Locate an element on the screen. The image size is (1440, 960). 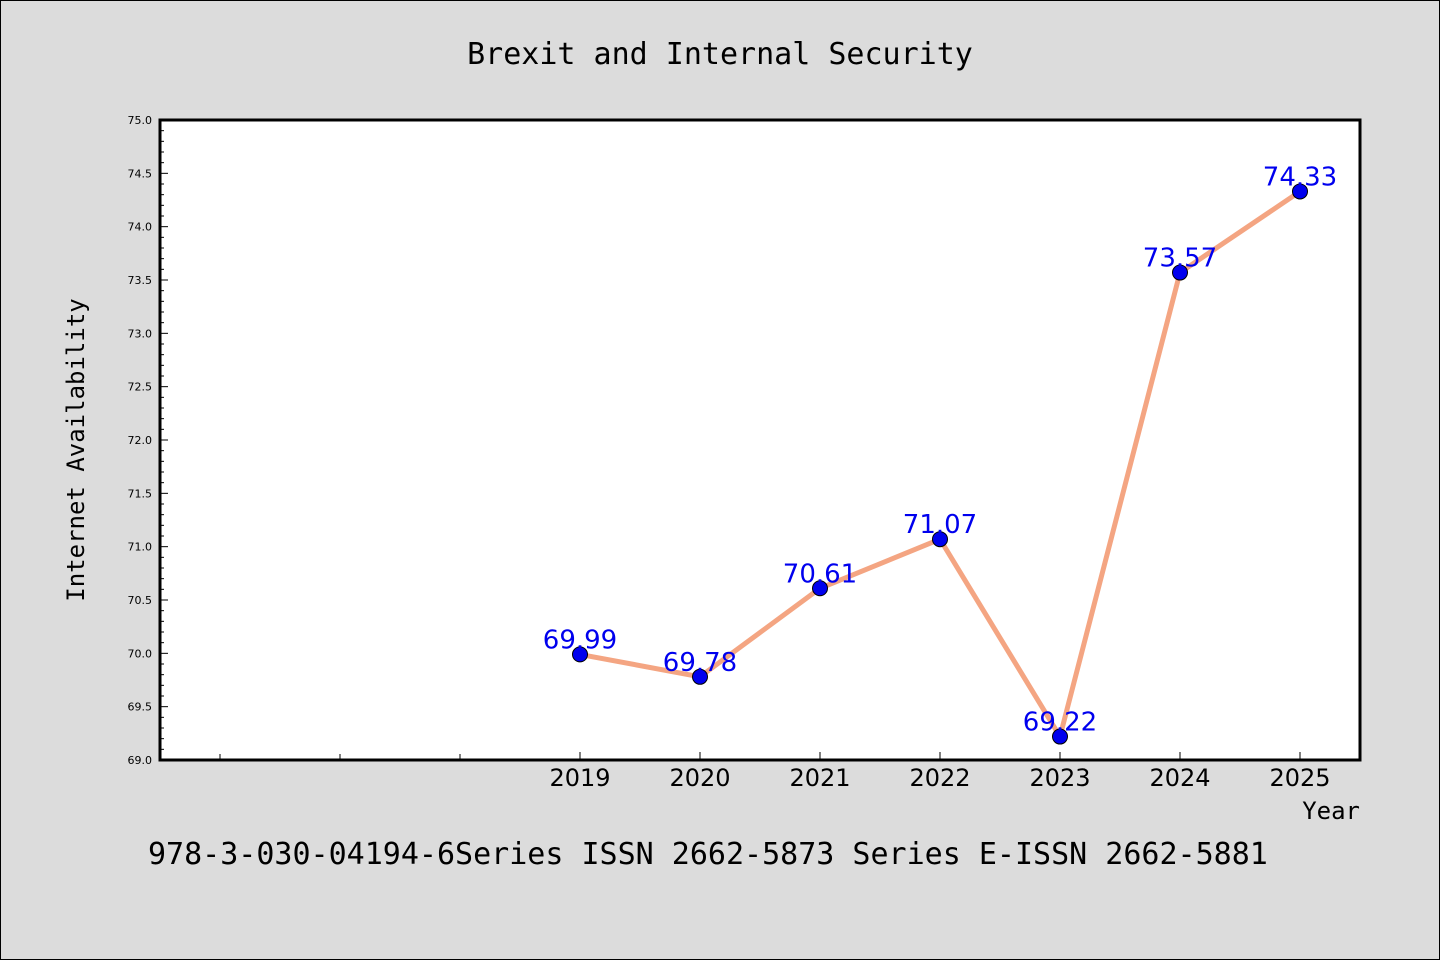
y-tick-label: 74.0 is located at coordinates (140, 227).